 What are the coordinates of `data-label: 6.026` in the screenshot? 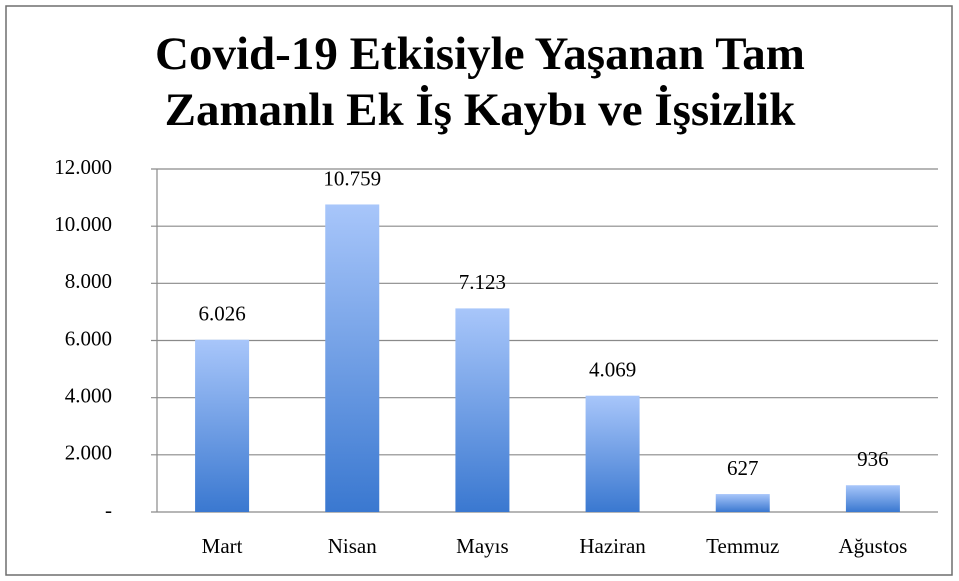 It's located at (221, 314).